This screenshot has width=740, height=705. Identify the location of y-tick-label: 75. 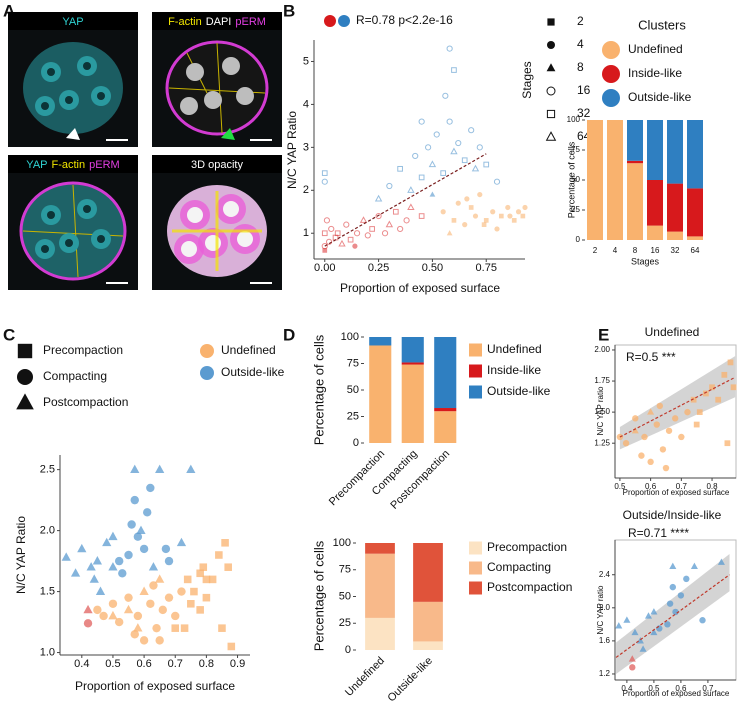
(345, 570).